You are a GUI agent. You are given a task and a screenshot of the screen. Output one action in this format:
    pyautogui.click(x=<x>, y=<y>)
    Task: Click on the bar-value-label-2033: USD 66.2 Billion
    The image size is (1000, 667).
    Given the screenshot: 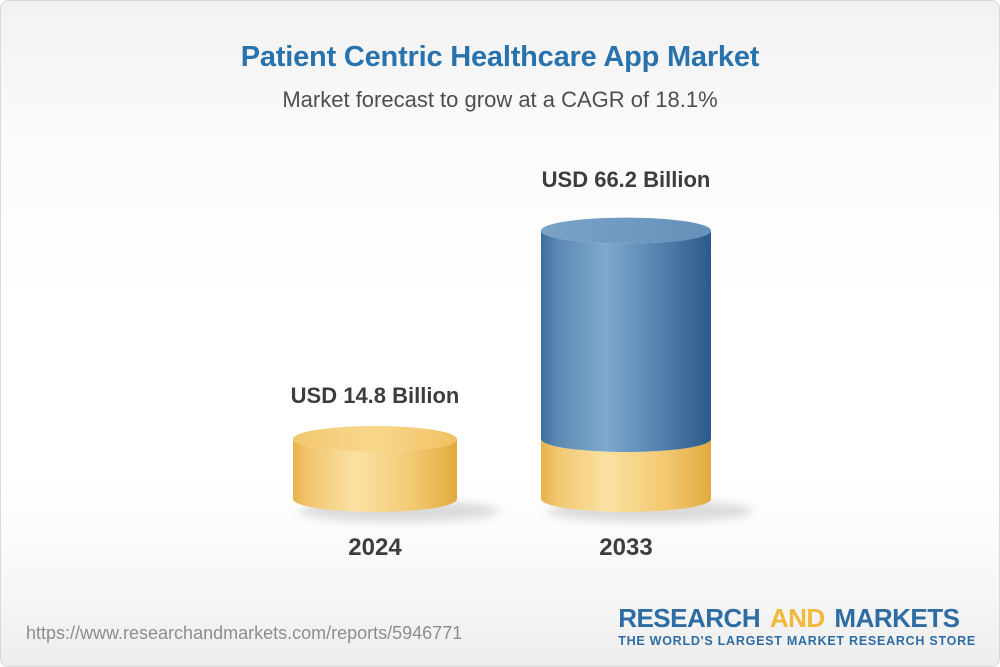 What is the action you would take?
    pyautogui.click(x=626, y=179)
    